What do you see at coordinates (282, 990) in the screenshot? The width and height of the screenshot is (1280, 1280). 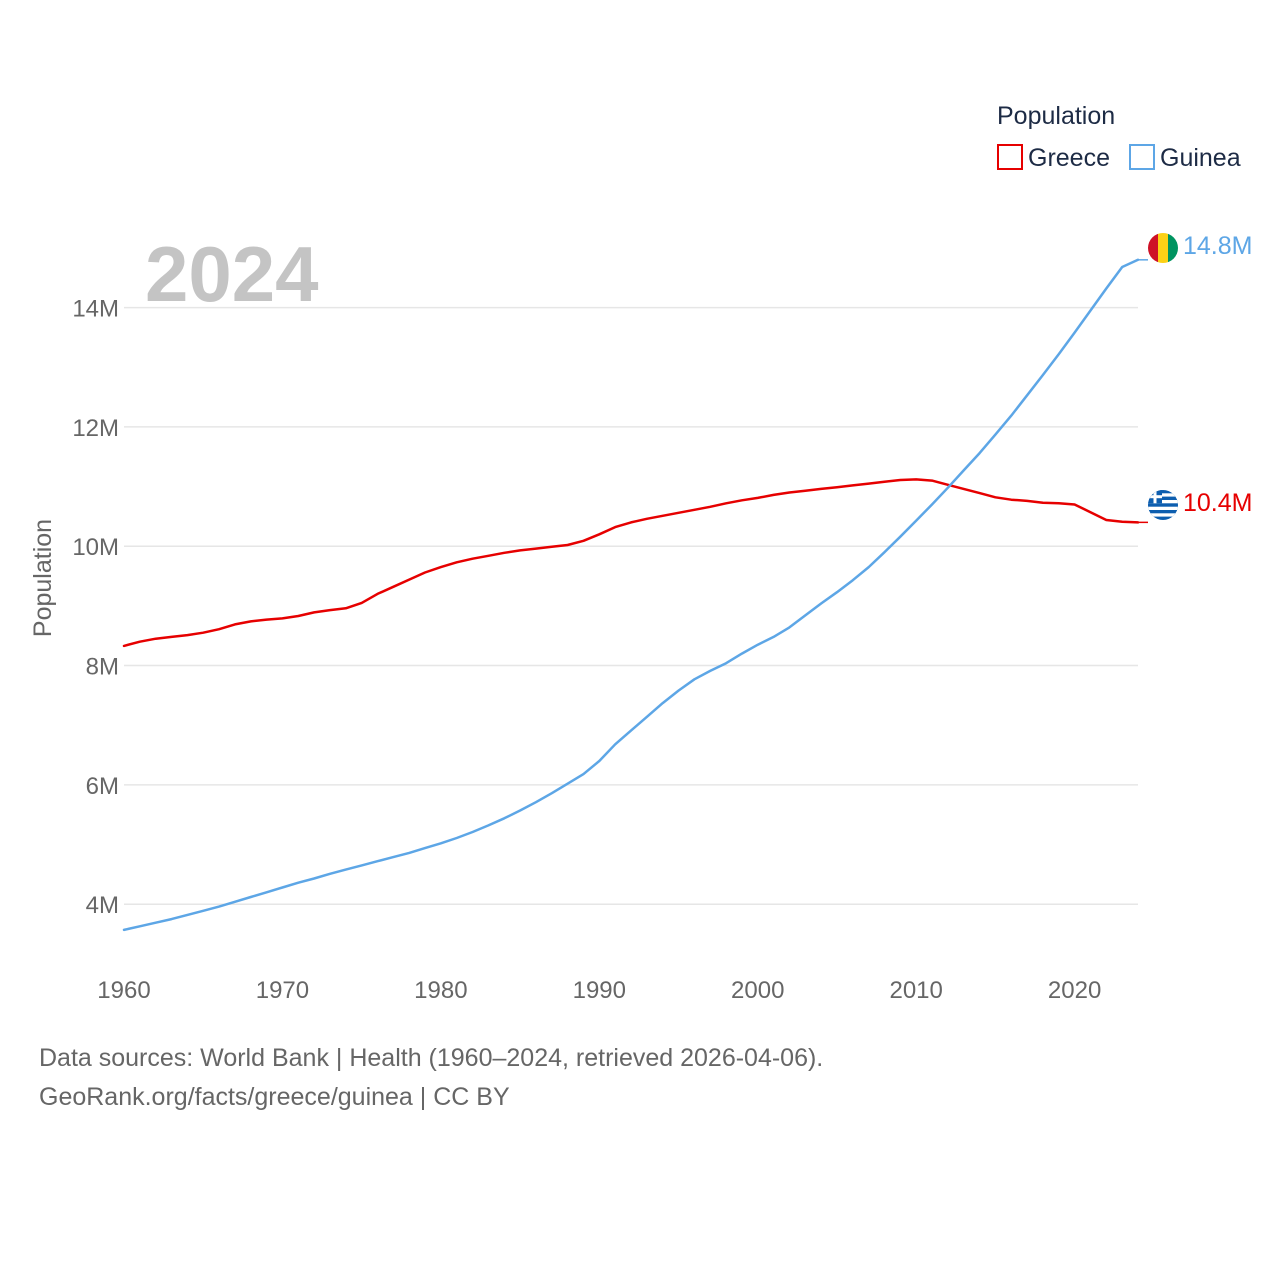 I see `x-tick-label: 1970` at bounding box center [282, 990].